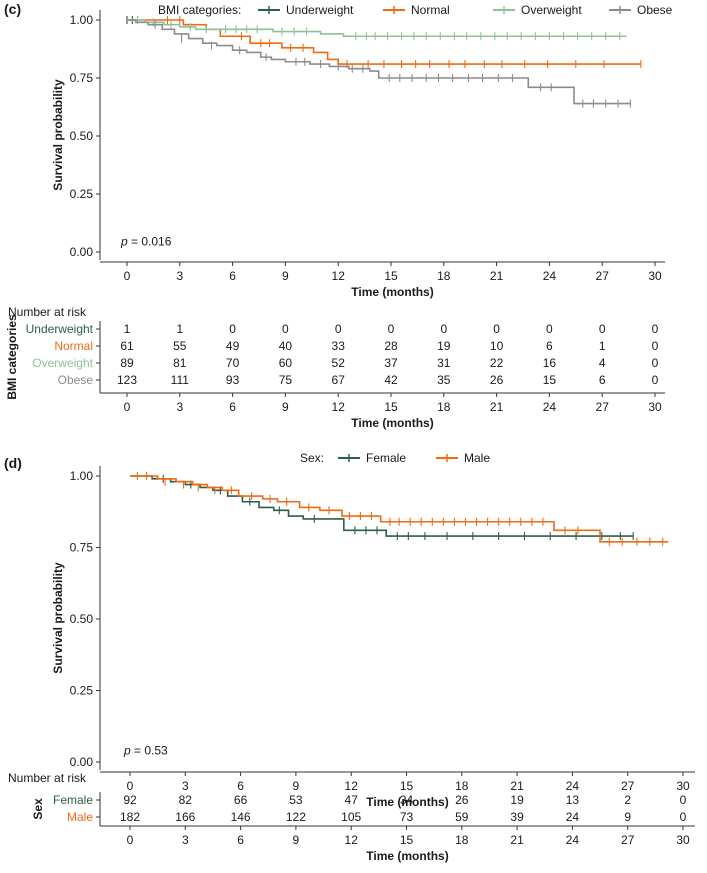 Image resolution: width=707 pixels, height=873 pixels. Describe the element at coordinates (62, 363) in the screenshot. I see `risk-row-label: Overweight` at that location.